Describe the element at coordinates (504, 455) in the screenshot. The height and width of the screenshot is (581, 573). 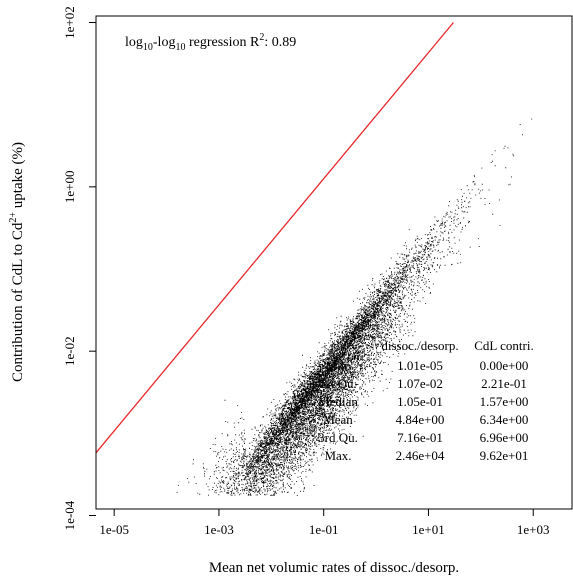
I see `summary-cell: 9.62e+01` at that location.